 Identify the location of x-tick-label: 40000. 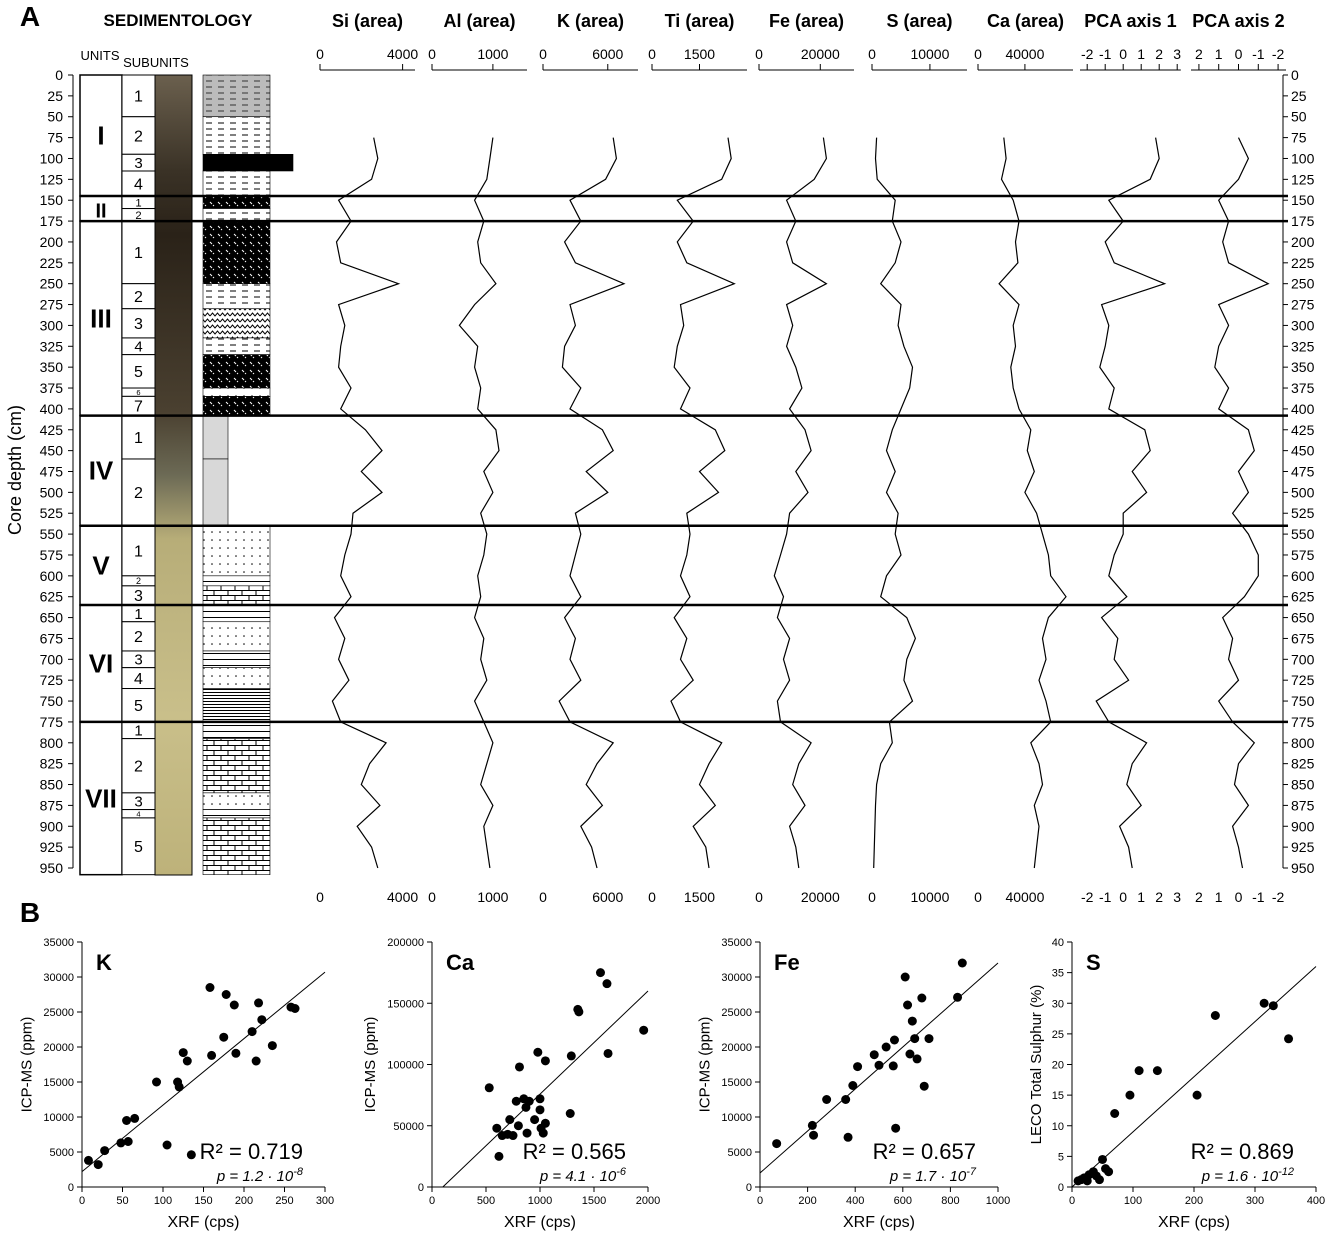
(1024, 897).